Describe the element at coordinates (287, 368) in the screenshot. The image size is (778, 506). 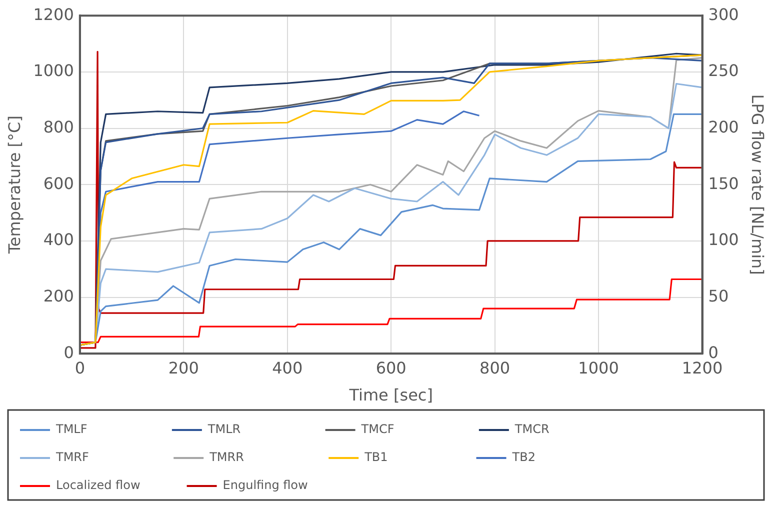
I see `x-tick-label: 400` at that location.